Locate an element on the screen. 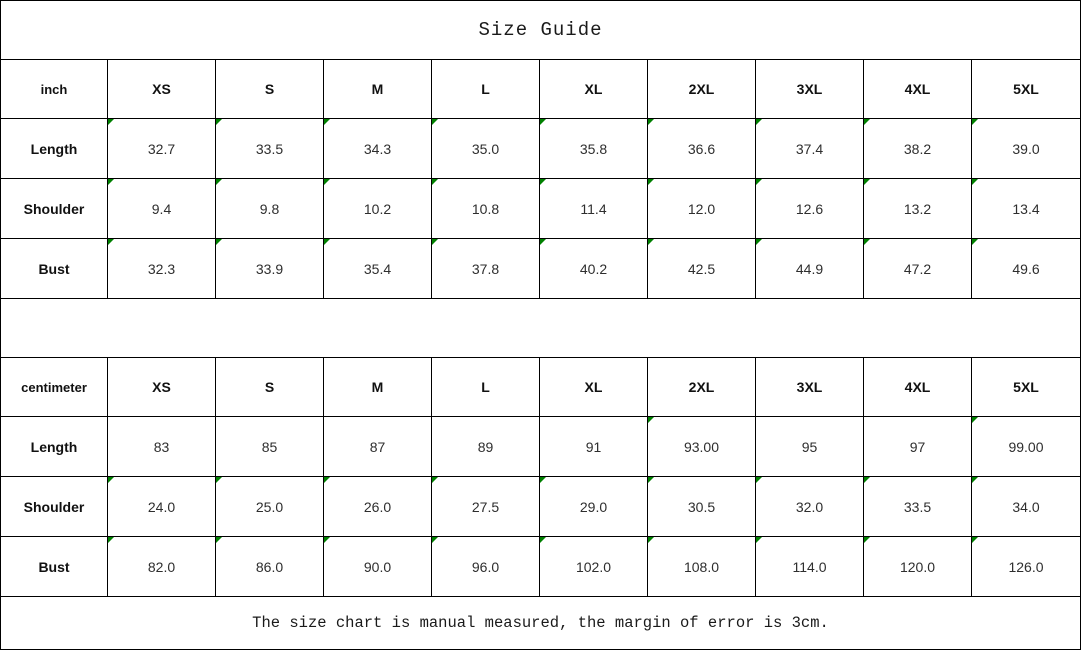 This screenshot has width=1081, height=661. value-cell: 32.0 is located at coordinates (809, 506).